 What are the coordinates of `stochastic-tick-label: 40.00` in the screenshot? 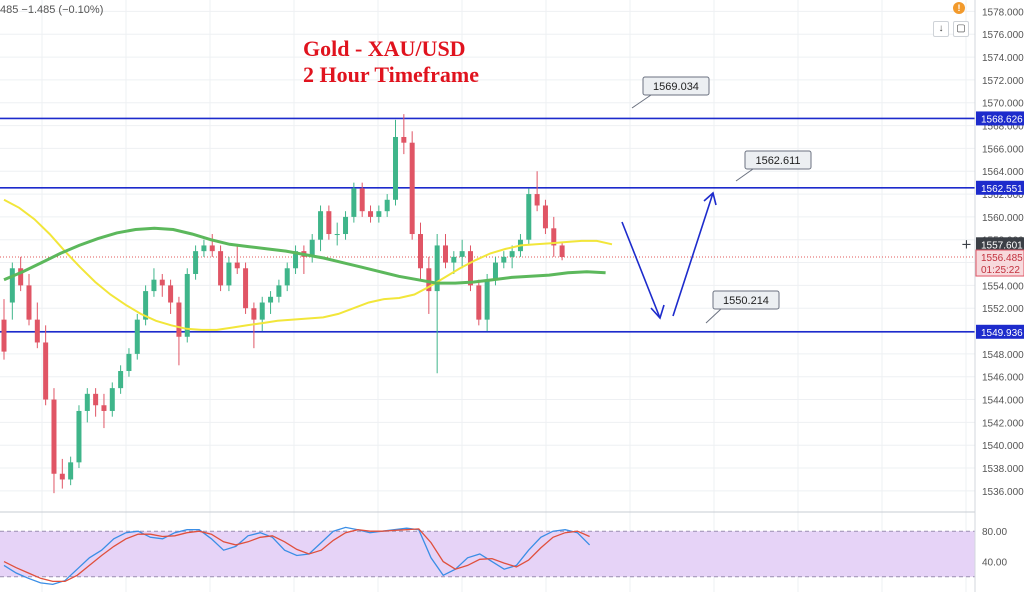 It's located at (994, 563).